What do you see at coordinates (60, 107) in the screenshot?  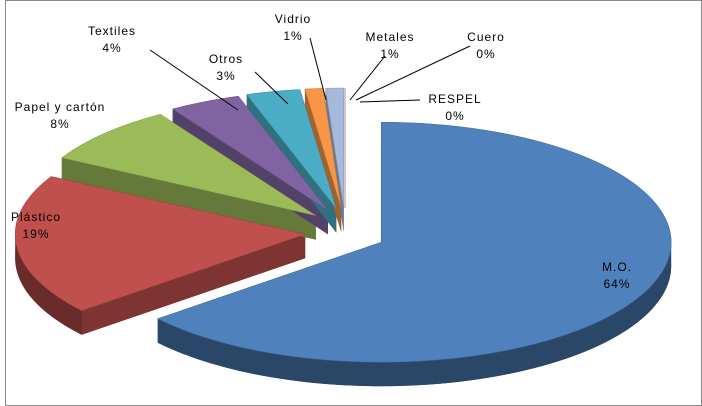 I see `slice-label: Papel y cartón` at bounding box center [60, 107].